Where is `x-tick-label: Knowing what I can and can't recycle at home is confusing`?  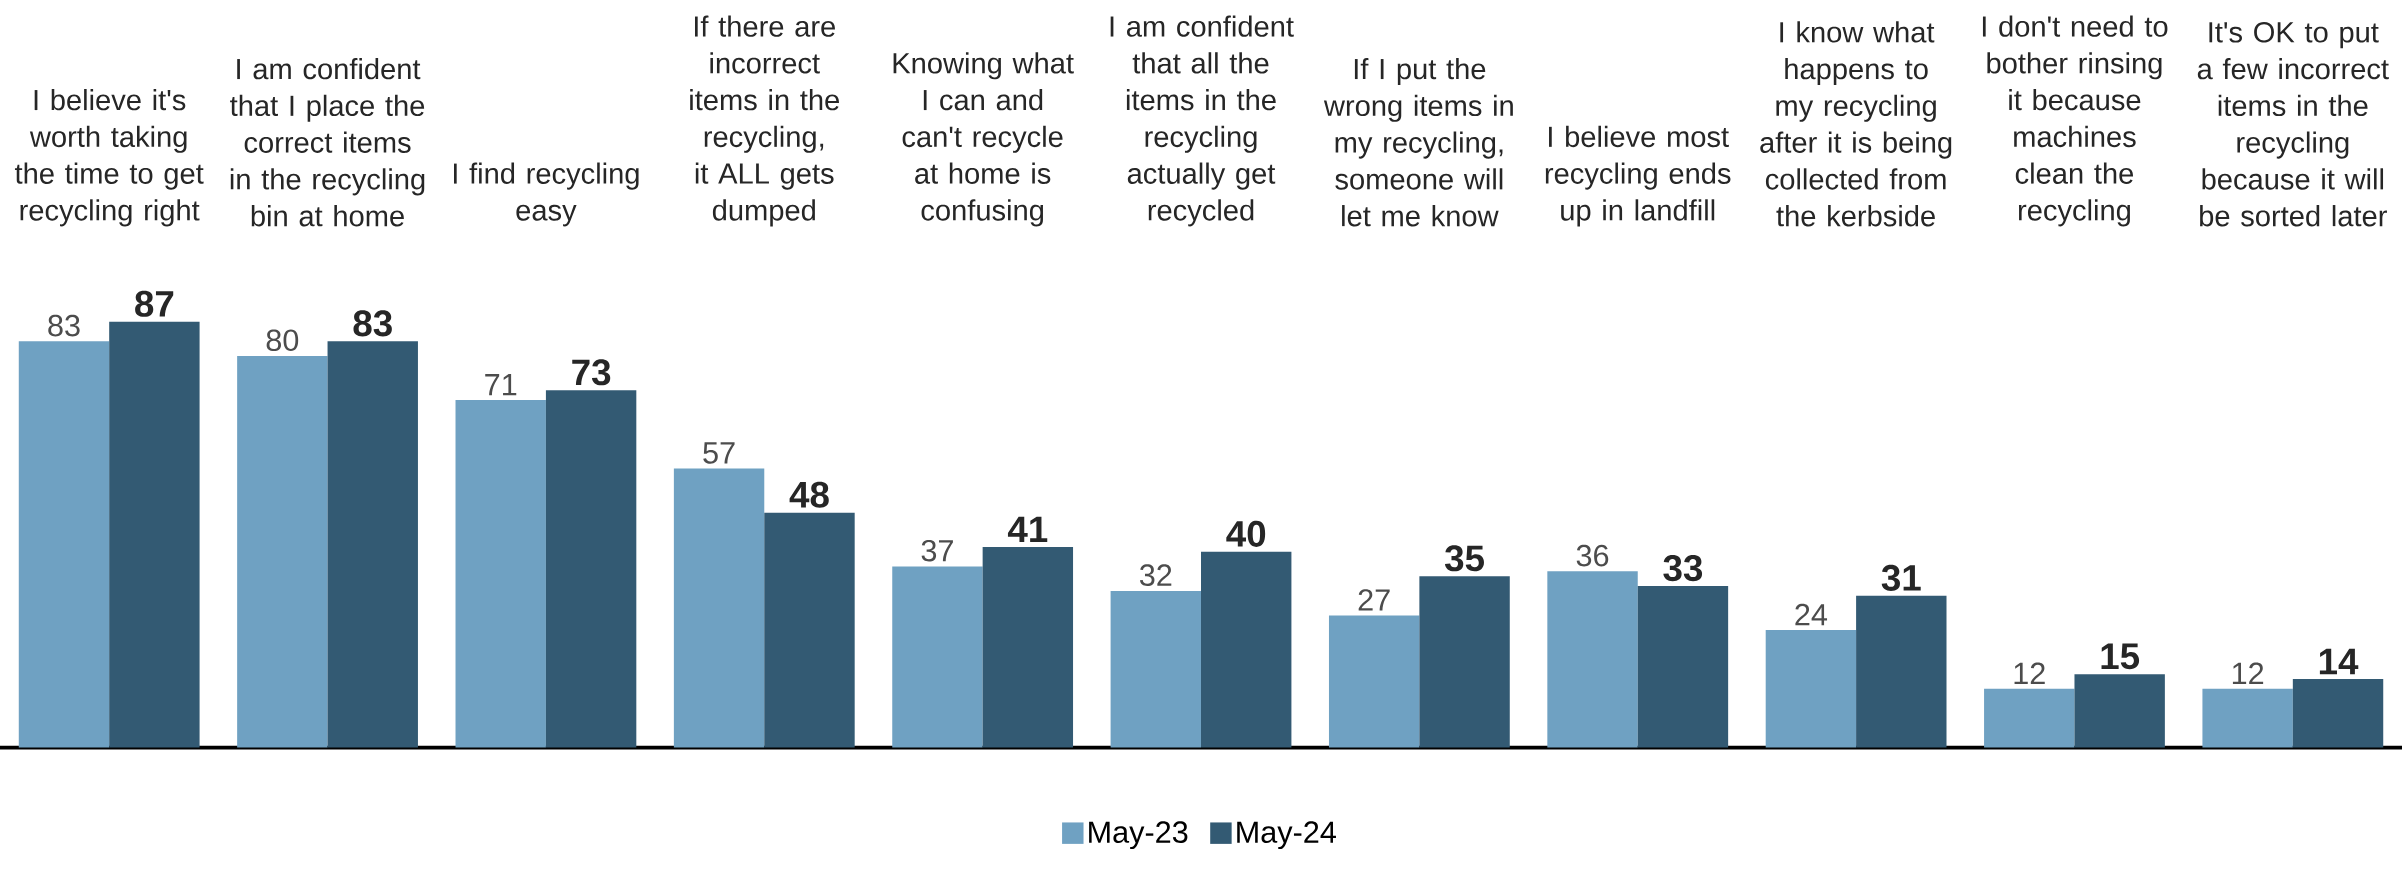 x-tick-label: Knowing what I can and can't recycle at home is confusing is located at coordinates (983, 139).